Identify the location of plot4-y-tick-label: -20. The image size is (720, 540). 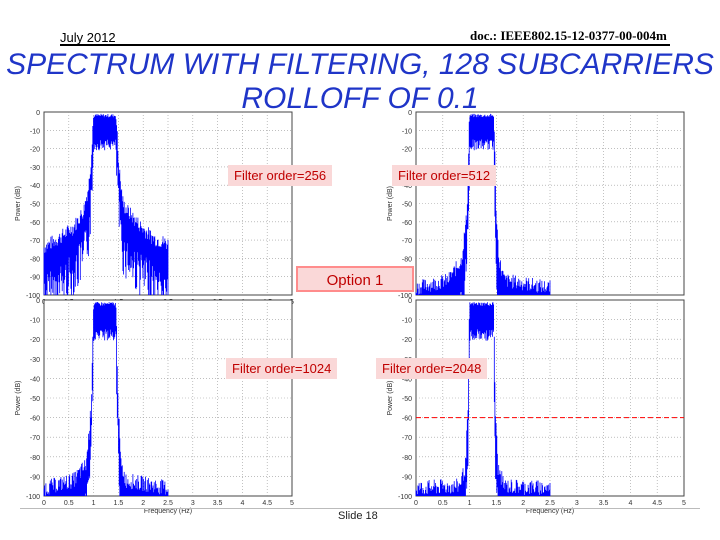
(407, 340).